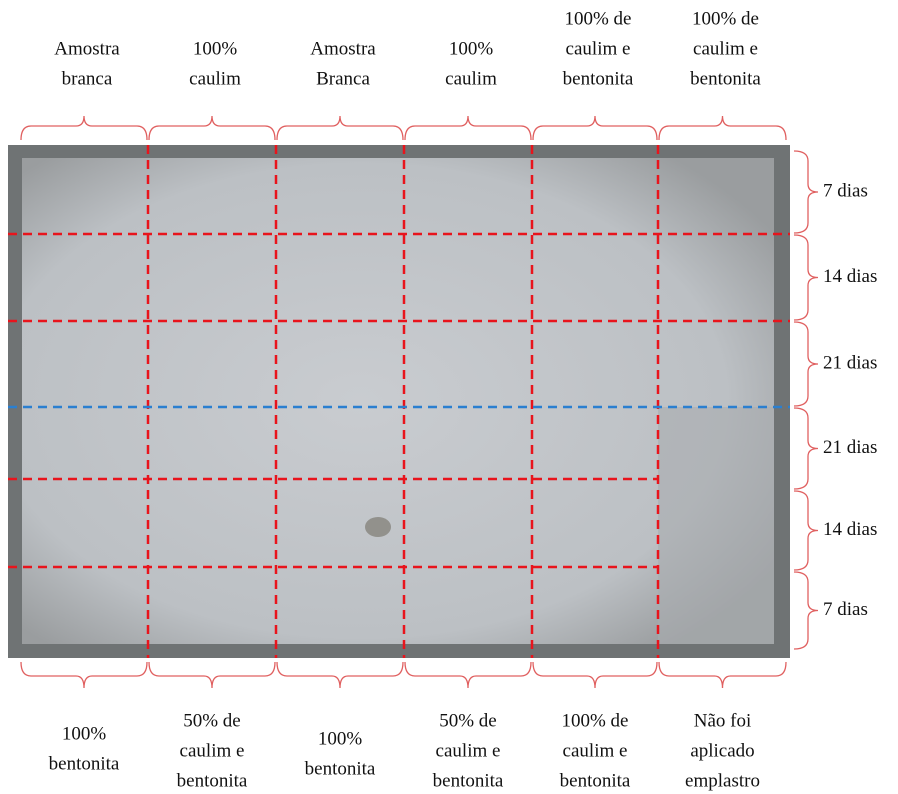 The width and height of the screenshot is (898, 794). I want to click on bottom-label: aplicado, so click(722, 750).